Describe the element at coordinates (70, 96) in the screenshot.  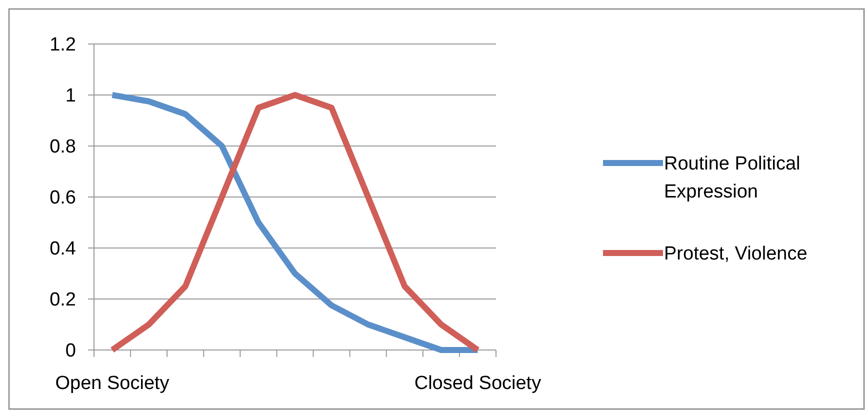
I see `y-tick-label: 1` at that location.